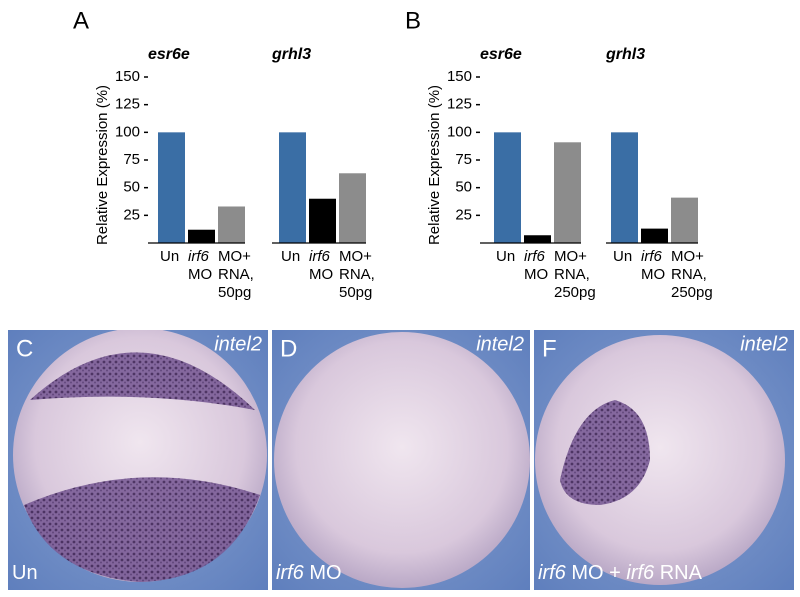  Describe the element at coordinates (620, 573) in the screenshot. I see `image-caption: irf6 MO + irf6 RNA` at that location.